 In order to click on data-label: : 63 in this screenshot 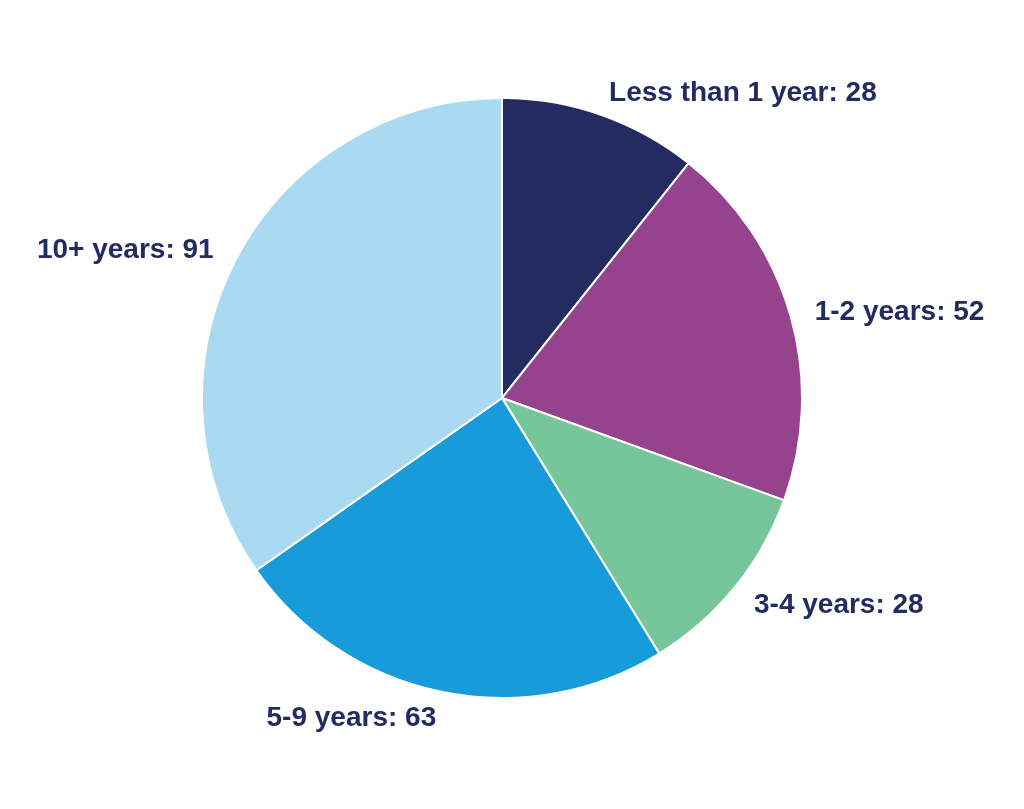, I will do `click(412, 716)`.